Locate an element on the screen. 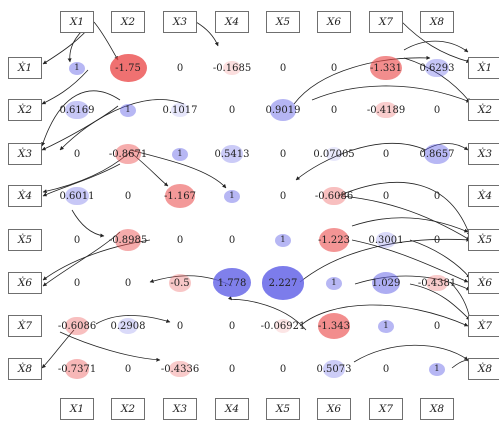  matrix-cell: 0.3001 is located at coordinates (386, 240).